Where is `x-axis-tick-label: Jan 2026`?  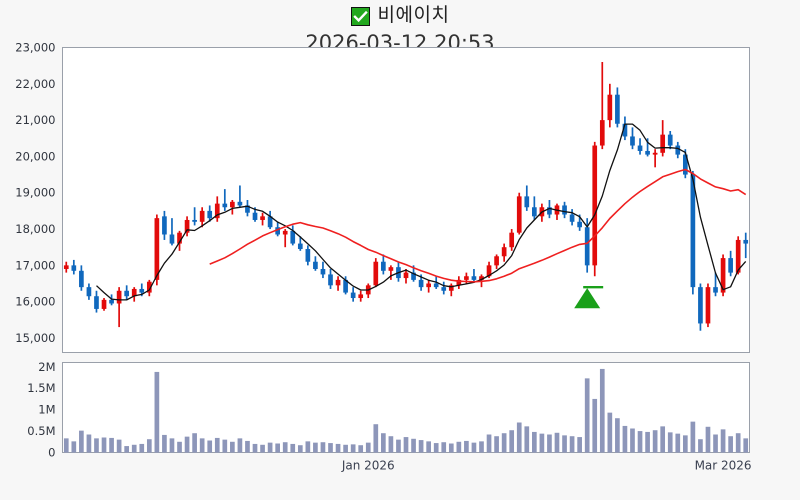 x-axis-tick-label: Jan 2026 is located at coordinates (368, 466).